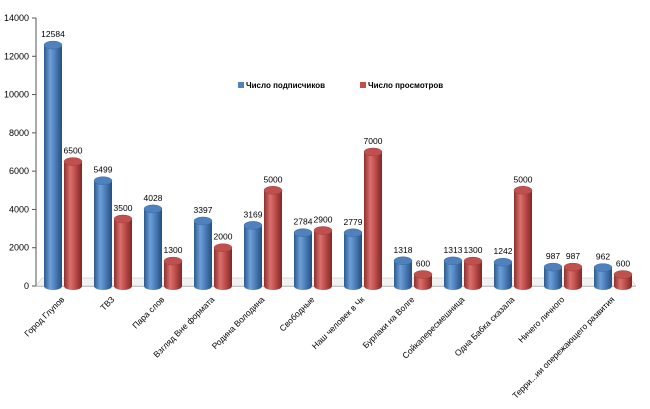 This screenshot has height=409, width=650. What do you see at coordinates (44, 316) in the screenshot?
I see `category-label: Город Глупов` at bounding box center [44, 316].